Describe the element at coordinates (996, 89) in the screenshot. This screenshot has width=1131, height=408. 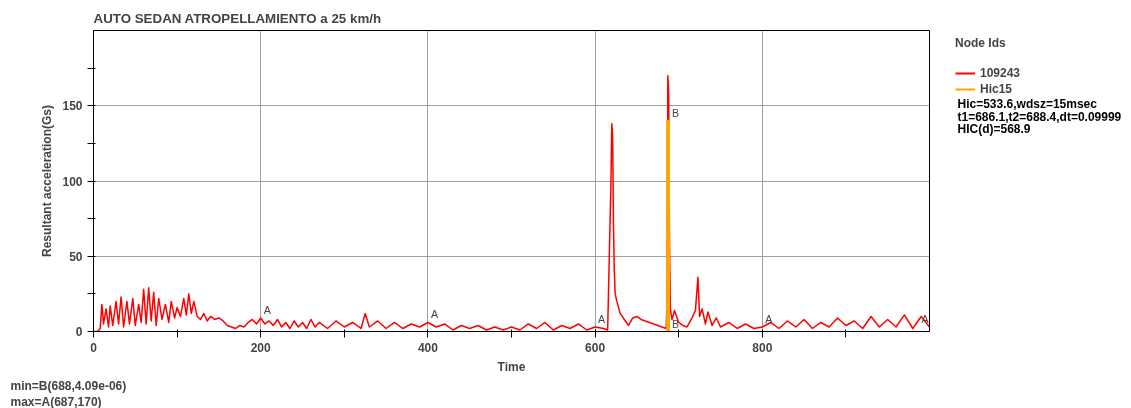
I see `legend-label: Hic15` at that location.